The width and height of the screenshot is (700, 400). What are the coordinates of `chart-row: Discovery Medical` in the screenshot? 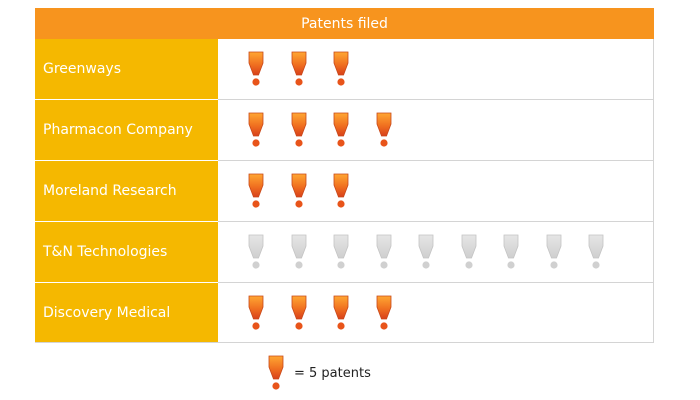 It's located at (344, 313).